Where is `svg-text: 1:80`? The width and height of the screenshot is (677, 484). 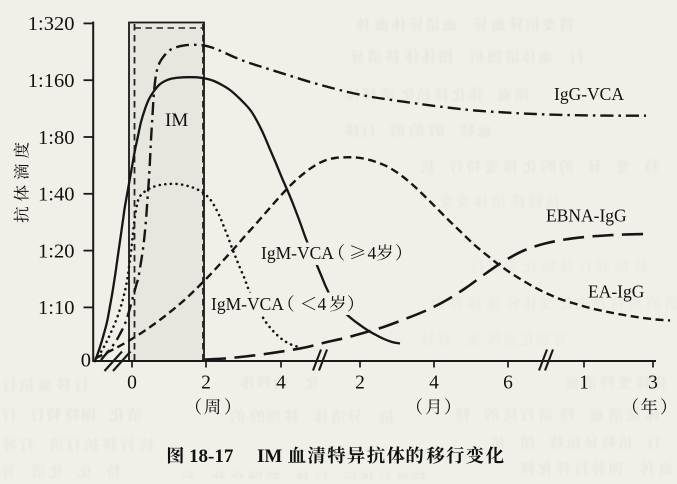 svg-text: 1:80 is located at coordinates (56, 138).